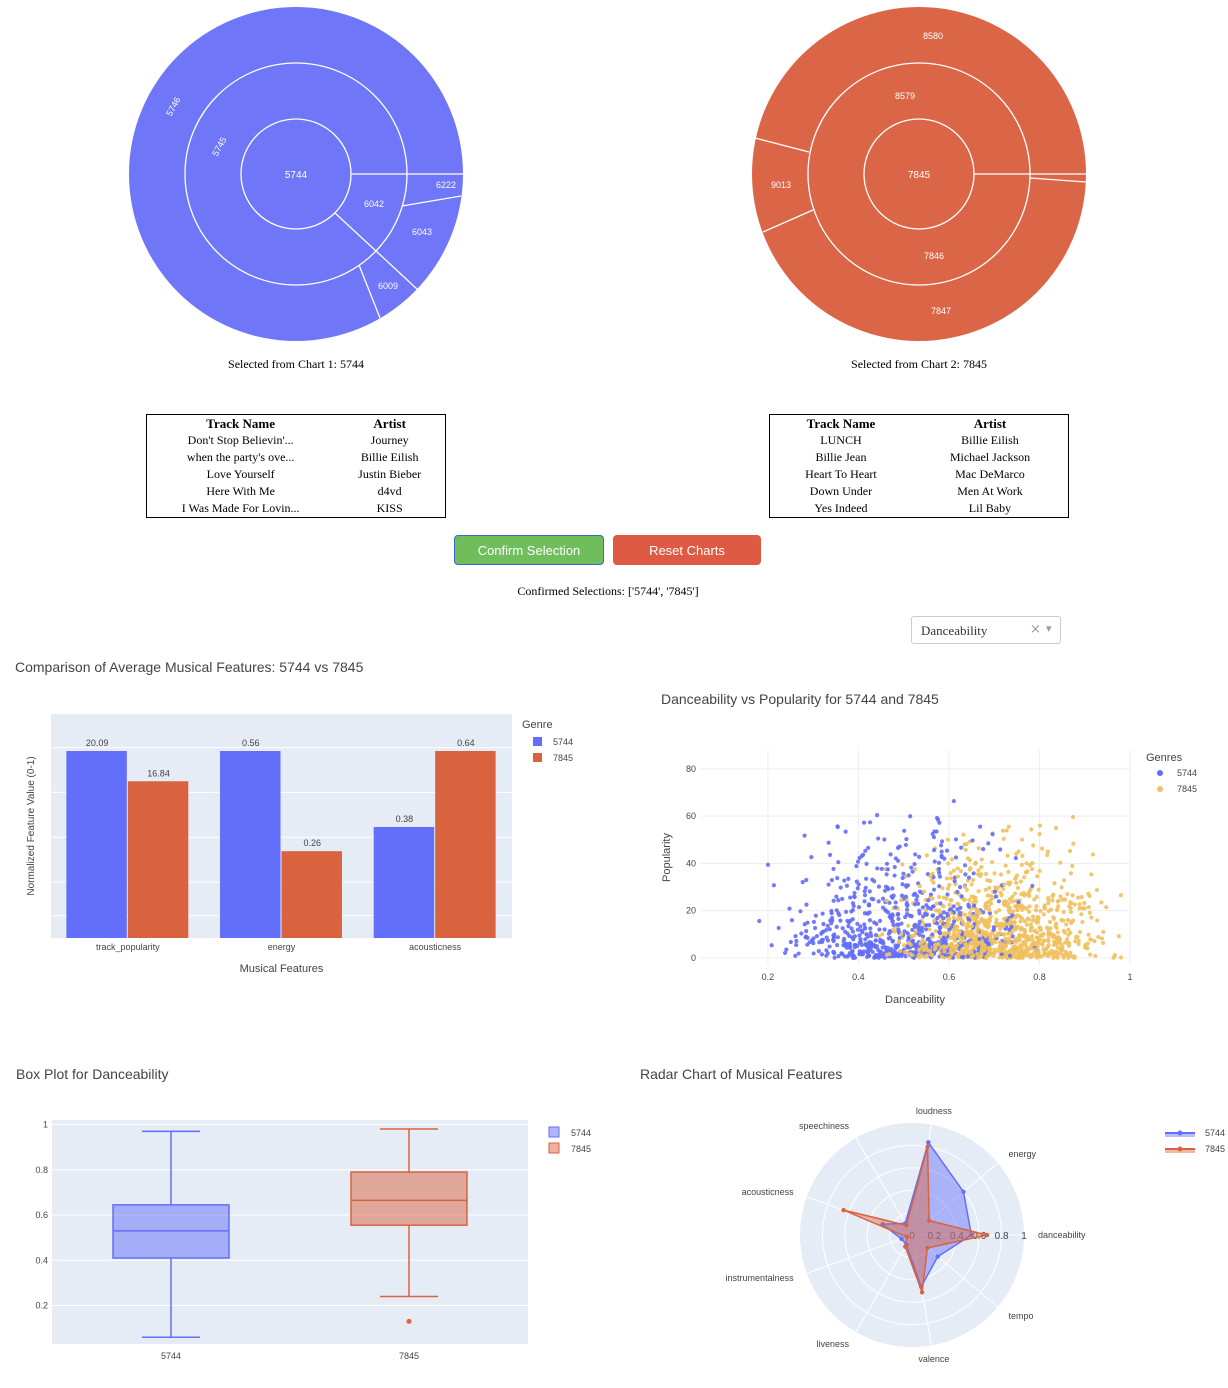  What do you see at coordinates (1049, 628) in the screenshot?
I see `chevron-down-icon: ▾` at bounding box center [1049, 628].